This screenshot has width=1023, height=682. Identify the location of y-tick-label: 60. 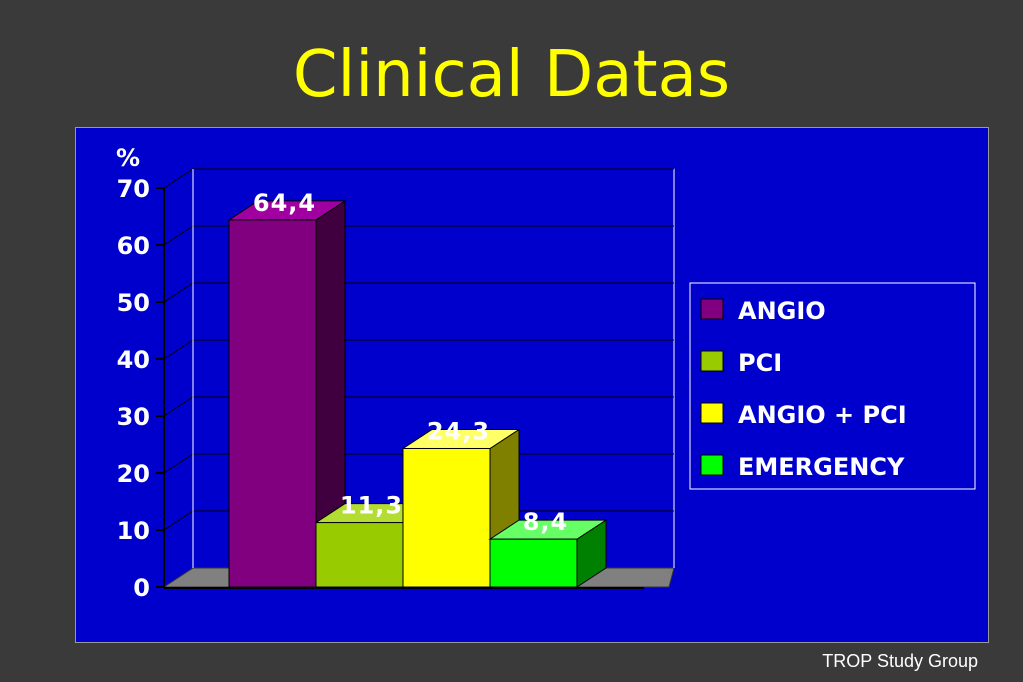
(133, 246).